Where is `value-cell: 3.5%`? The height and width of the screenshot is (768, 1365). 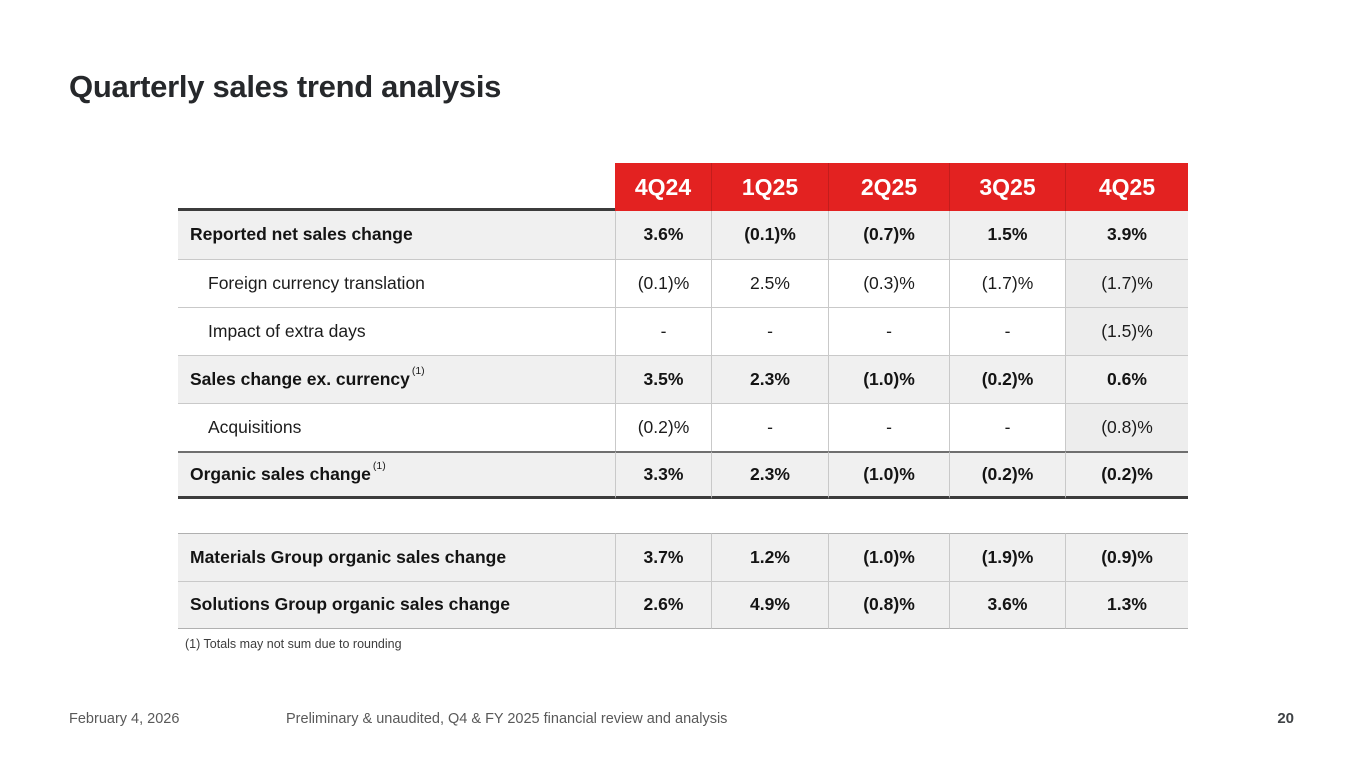 value-cell: 3.5% is located at coordinates (663, 379).